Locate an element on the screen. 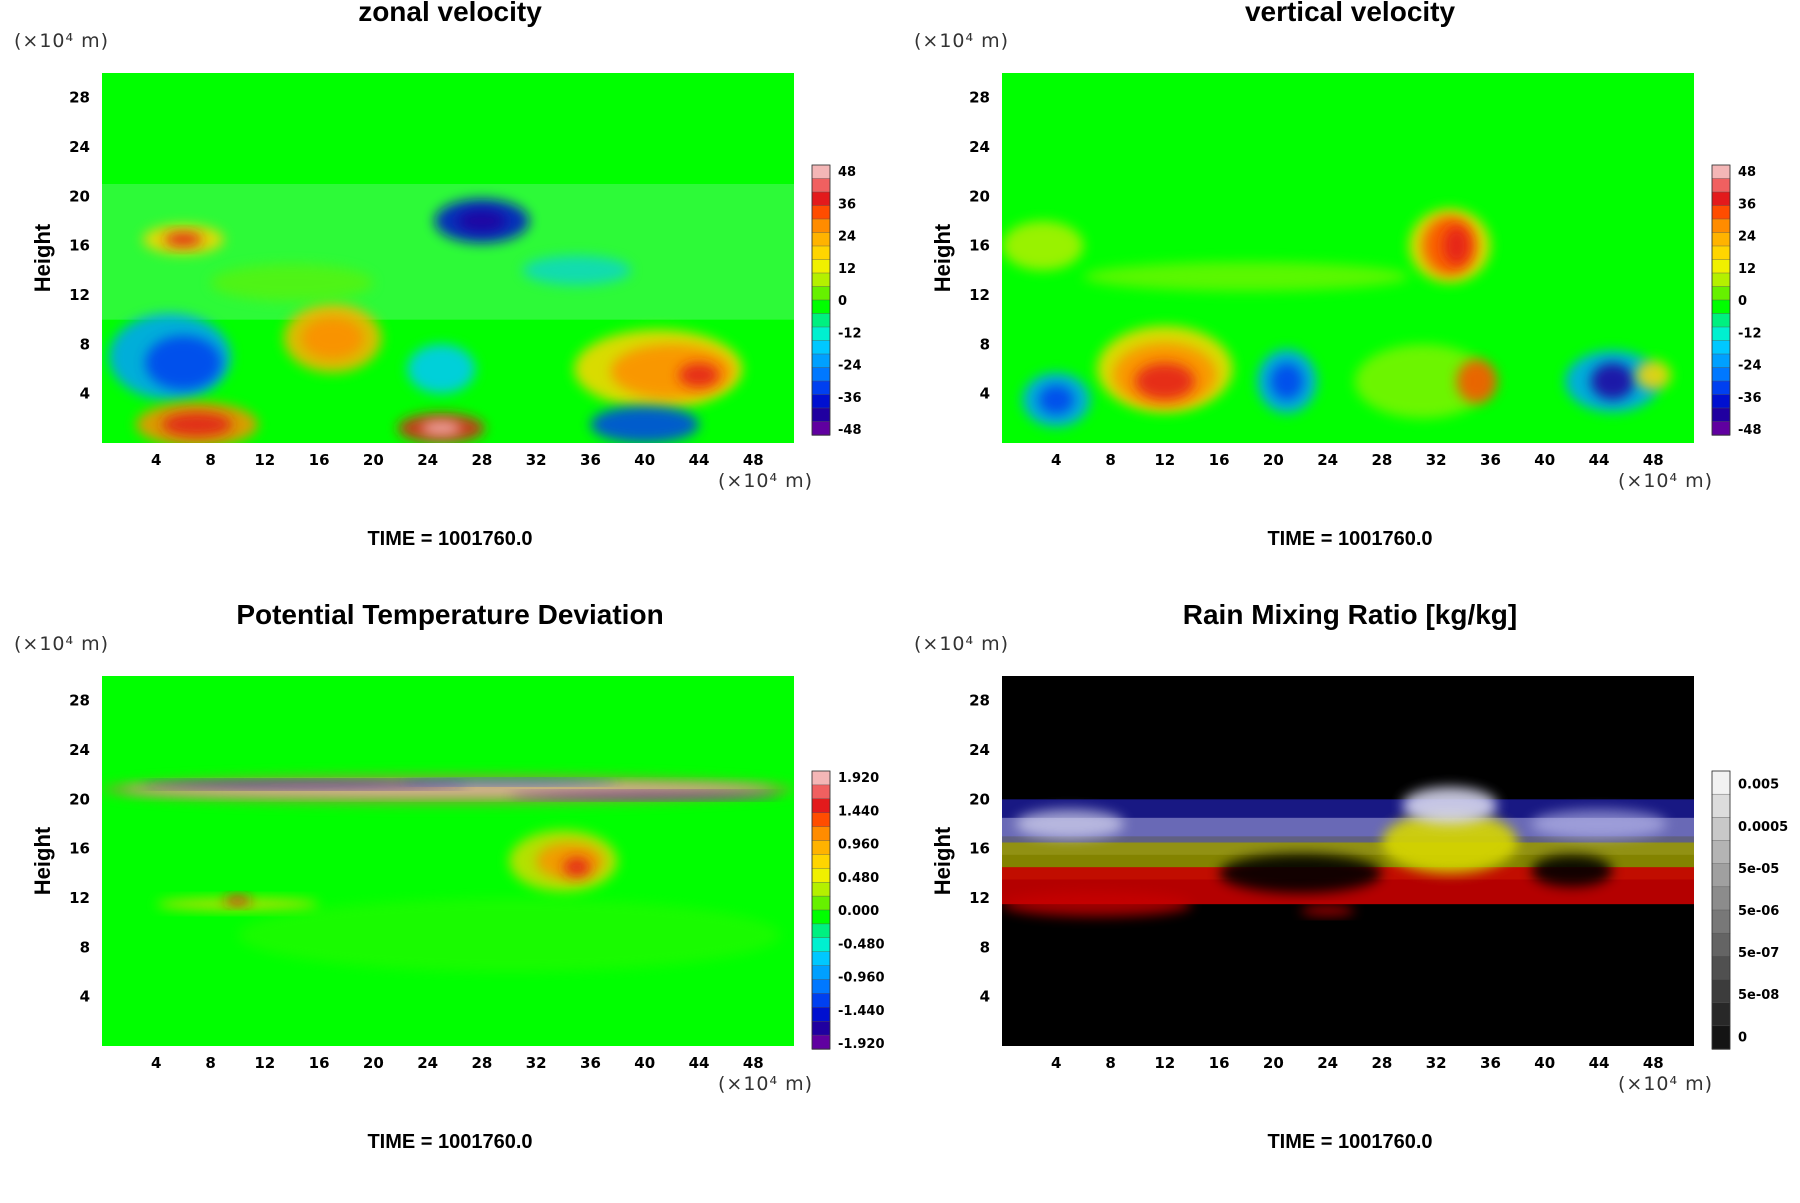  chart-title: zonal velocity is located at coordinates (450, 13).